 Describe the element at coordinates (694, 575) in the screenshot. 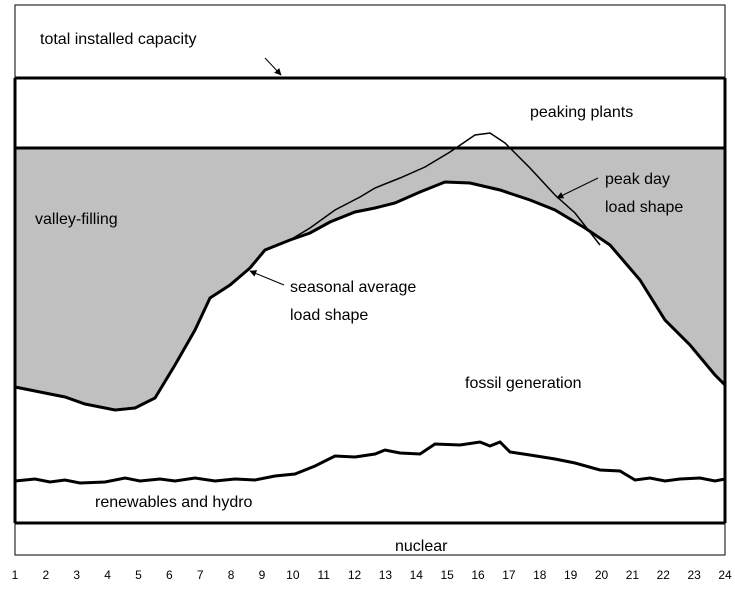

I see `x-tick-label: 23` at that location.